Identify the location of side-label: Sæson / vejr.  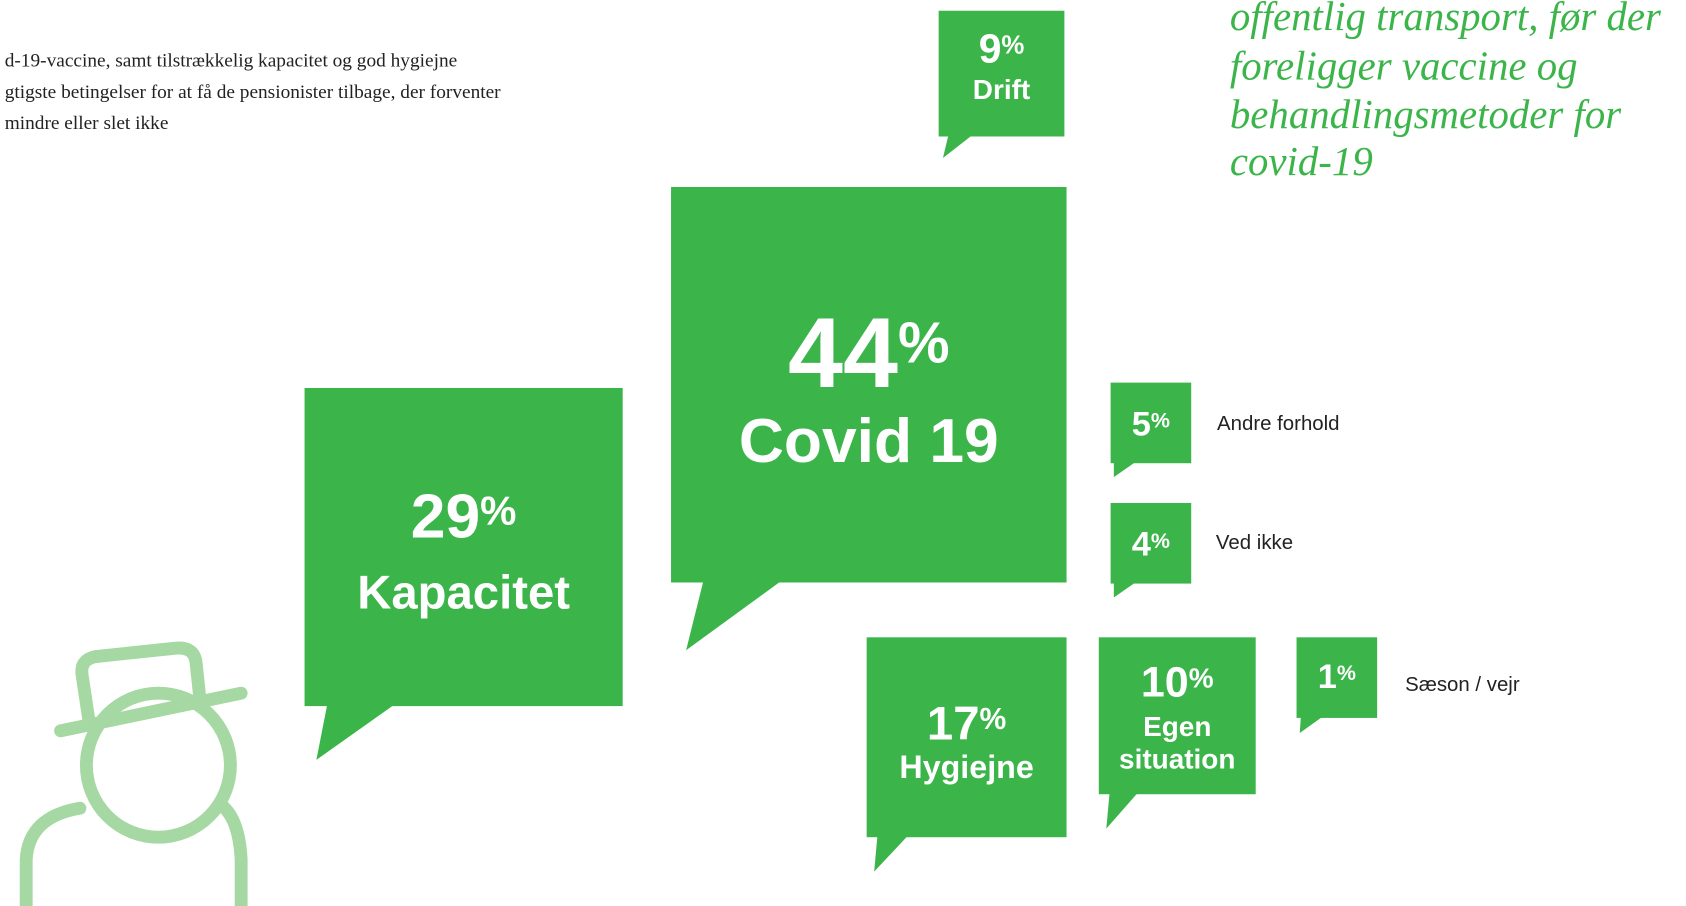
(1462, 685).